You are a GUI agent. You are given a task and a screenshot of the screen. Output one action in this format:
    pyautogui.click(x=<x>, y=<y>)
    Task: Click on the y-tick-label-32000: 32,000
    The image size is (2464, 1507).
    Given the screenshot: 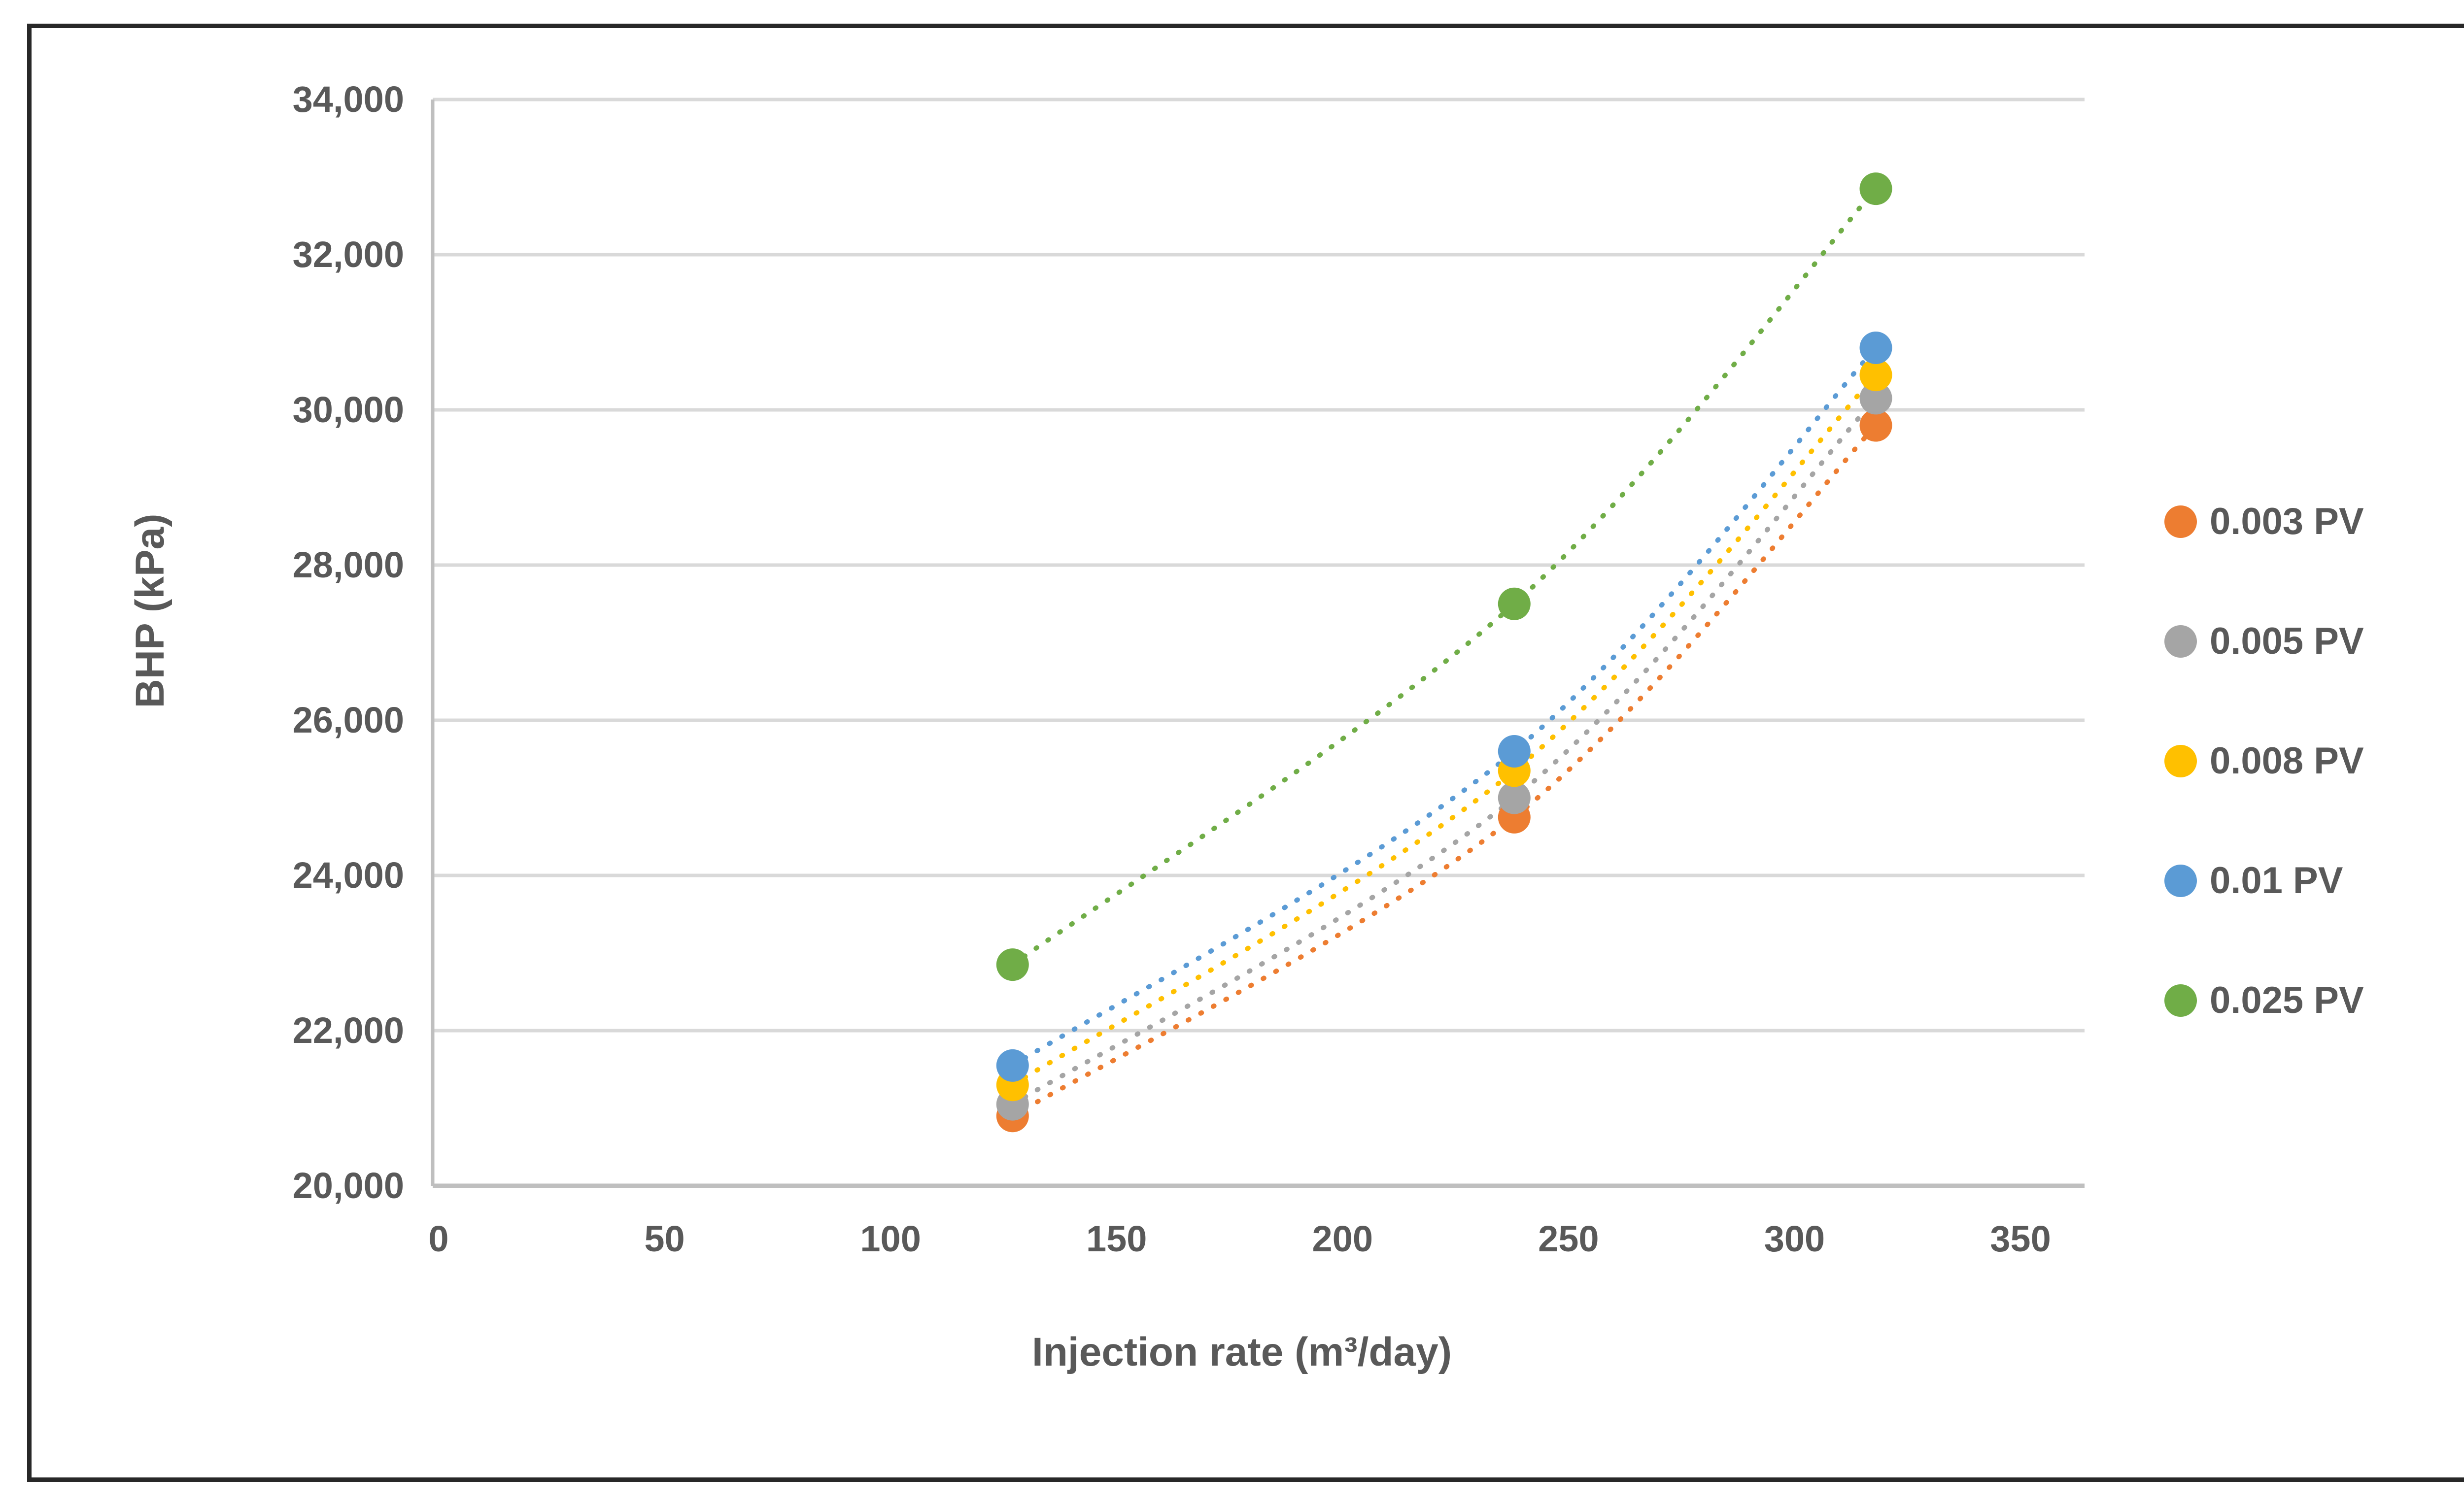 What is the action you would take?
    pyautogui.click(x=348, y=254)
    